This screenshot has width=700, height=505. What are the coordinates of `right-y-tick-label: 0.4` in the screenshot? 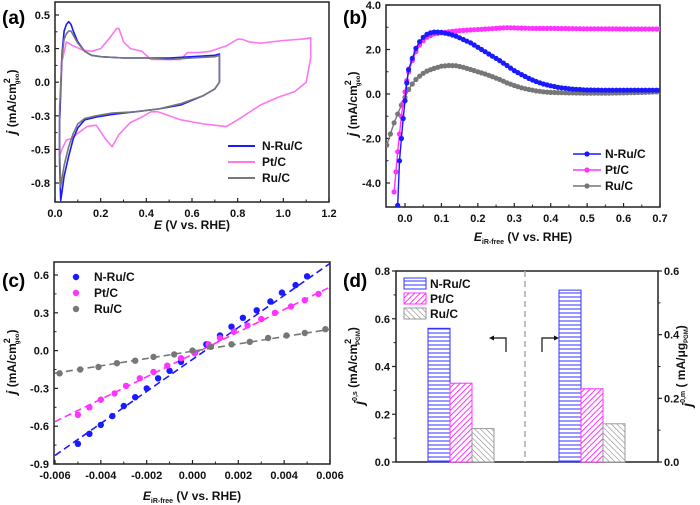 It's located at (672, 336).